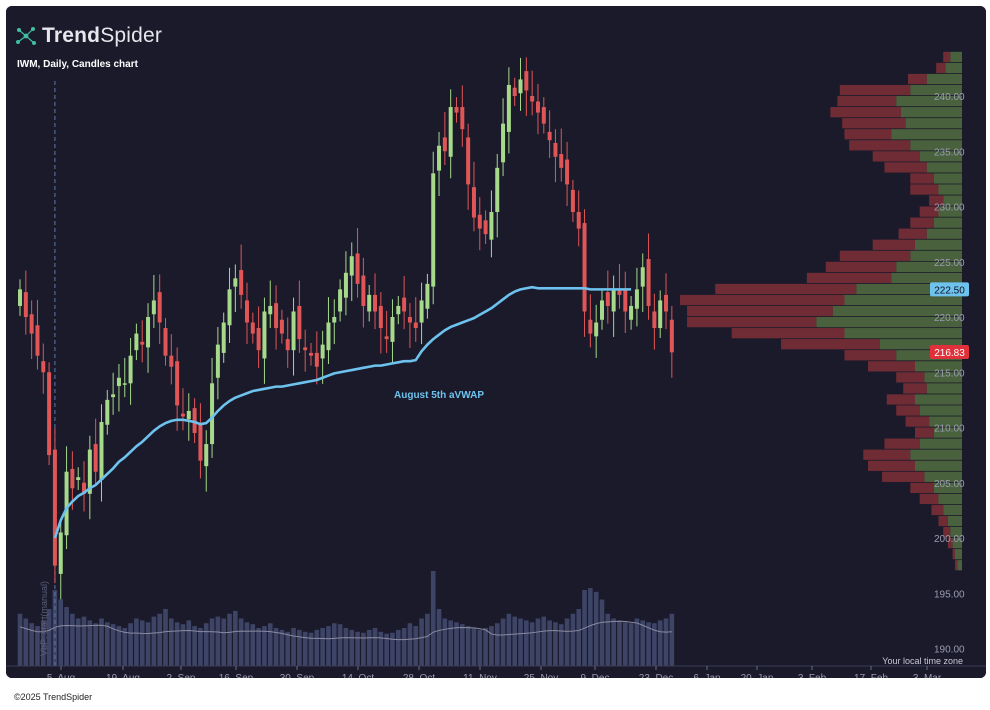 This screenshot has width=990, height=710. What do you see at coordinates (358, 675) in the screenshot?
I see `x-tick-label: 14. Oct` at bounding box center [358, 675].